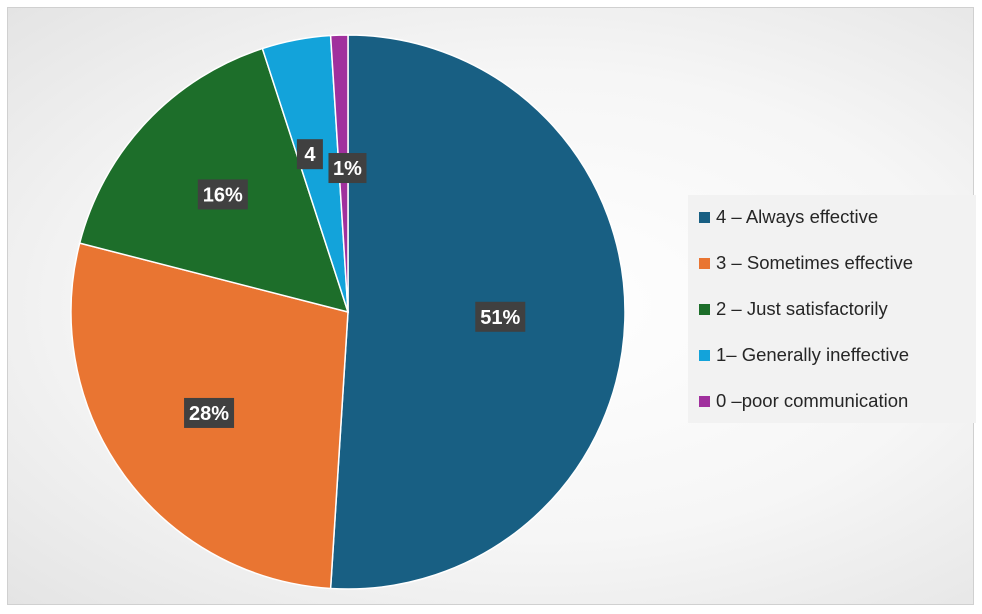 This screenshot has height=614, width=982. Describe the element at coordinates (812, 400) in the screenshot. I see `legend-label: 0 –poor communication` at that location.